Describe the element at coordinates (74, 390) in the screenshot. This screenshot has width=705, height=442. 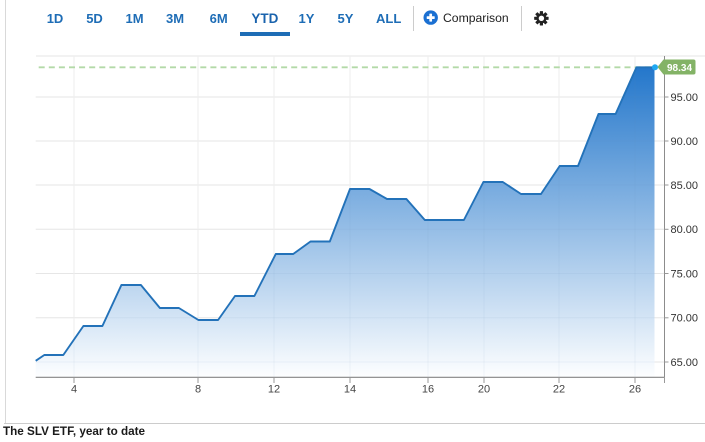
I see `svg-text: 4` at that location.